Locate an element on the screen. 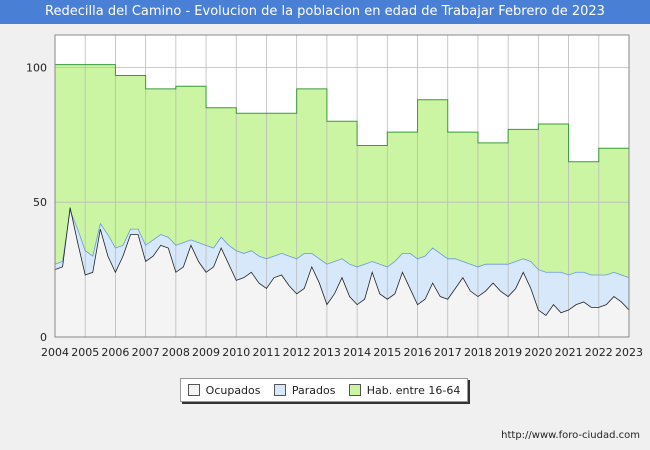 The height and width of the screenshot is (450, 650). x-tick-label: 2017 is located at coordinates (448, 352).